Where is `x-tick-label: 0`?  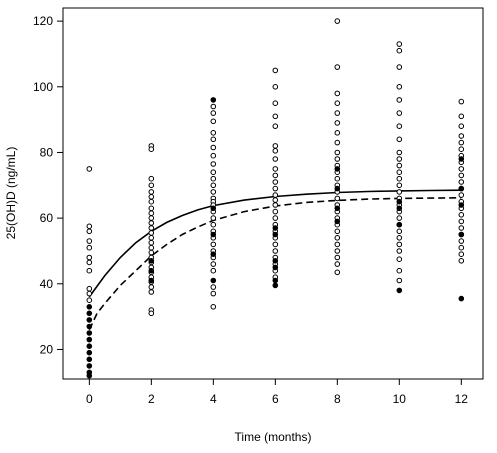
x-tick-label: 0 is located at coordinates (89, 399).